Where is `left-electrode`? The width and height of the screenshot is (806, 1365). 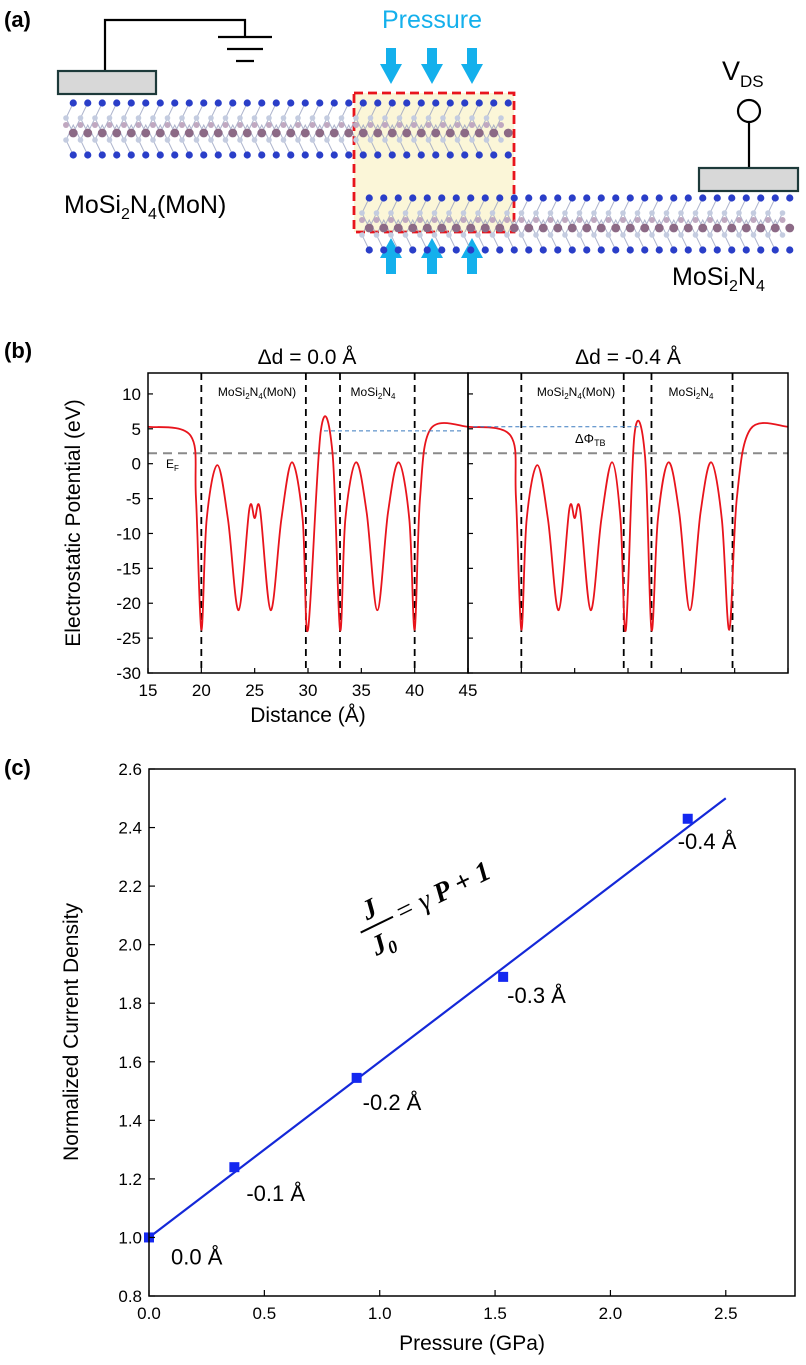 left-electrode is located at coordinates (107, 82).